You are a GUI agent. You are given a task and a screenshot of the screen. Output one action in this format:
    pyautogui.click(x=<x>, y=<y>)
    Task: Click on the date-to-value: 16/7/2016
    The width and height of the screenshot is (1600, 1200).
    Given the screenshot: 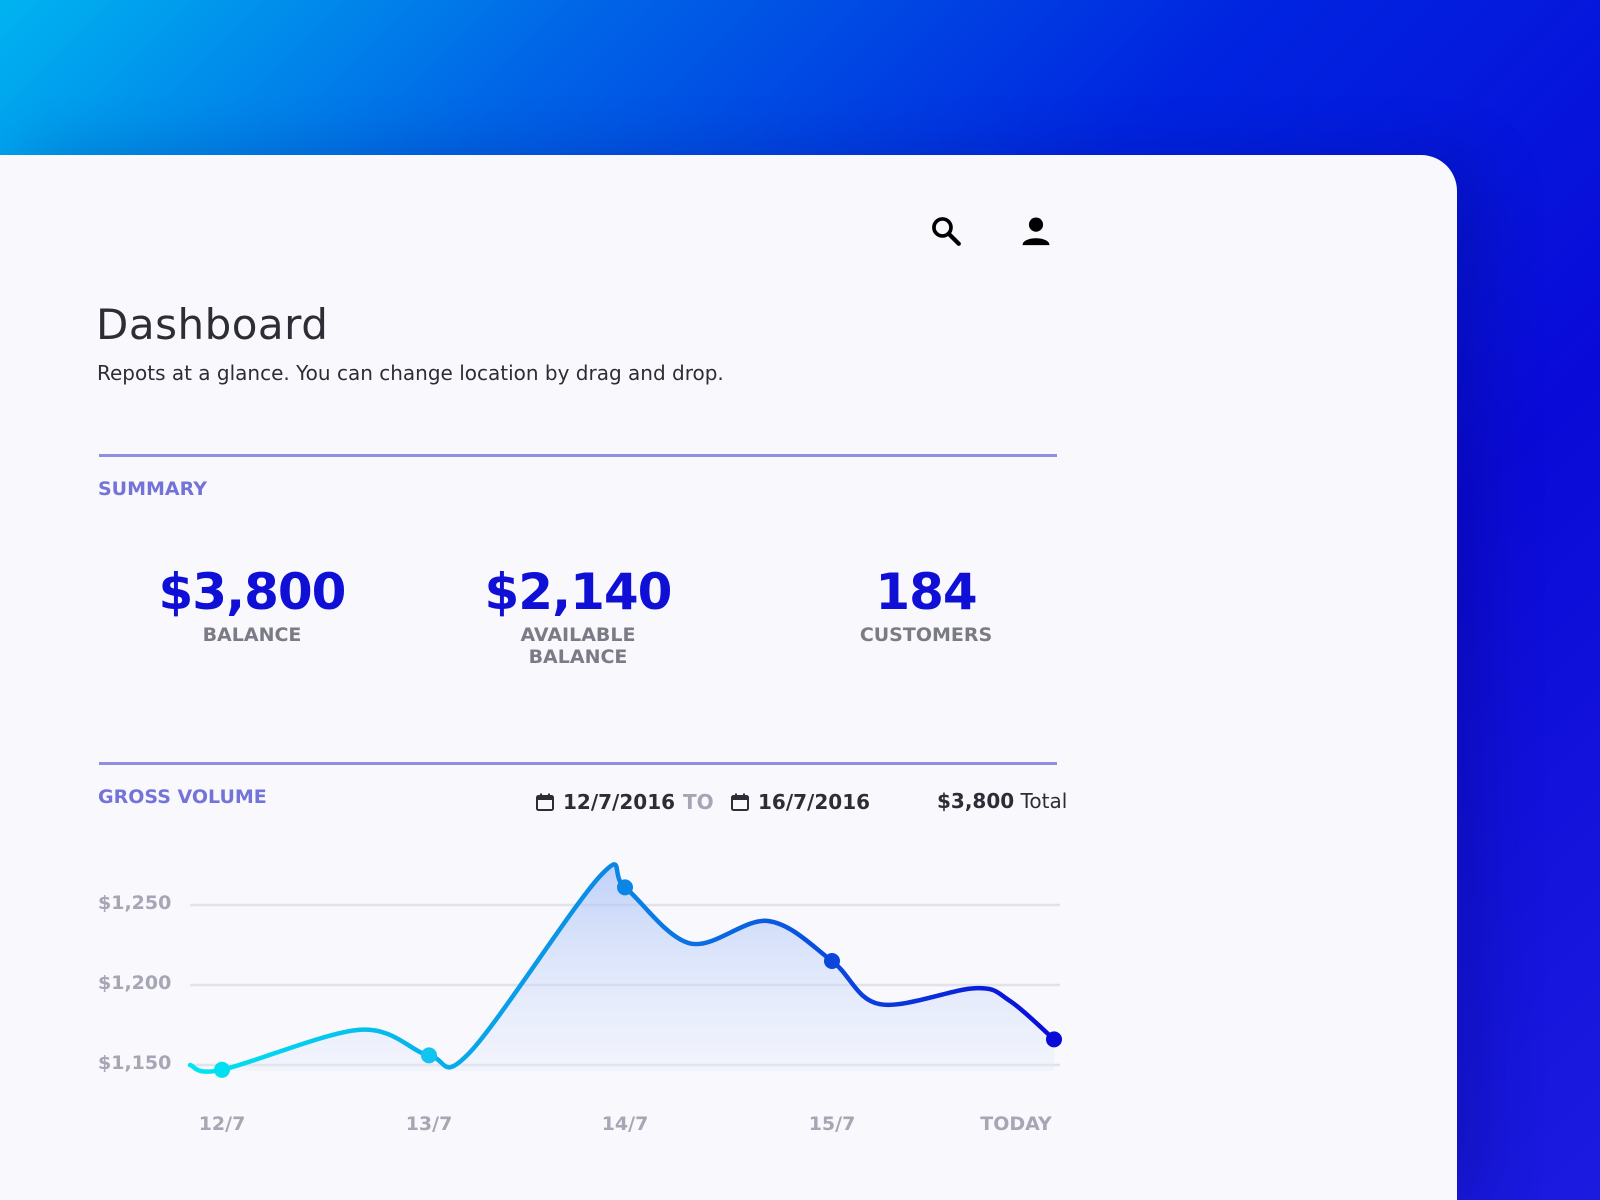 What is the action you would take?
    pyautogui.click(x=814, y=802)
    